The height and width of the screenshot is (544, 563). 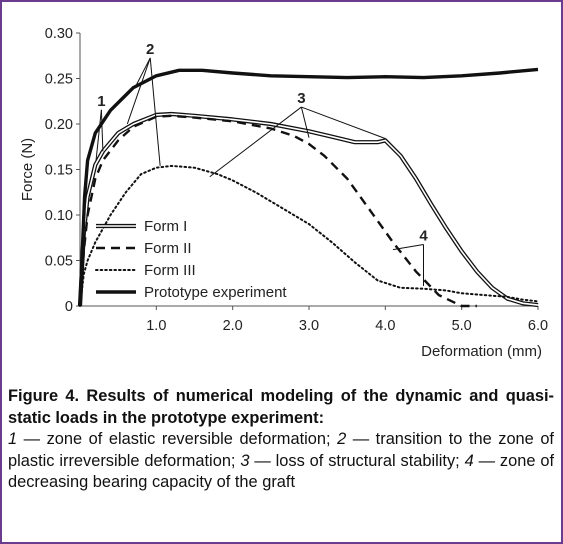 What do you see at coordinates (59, 216) in the screenshot?
I see `y-tick-label: 0.10` at bounding box center [59, 216].